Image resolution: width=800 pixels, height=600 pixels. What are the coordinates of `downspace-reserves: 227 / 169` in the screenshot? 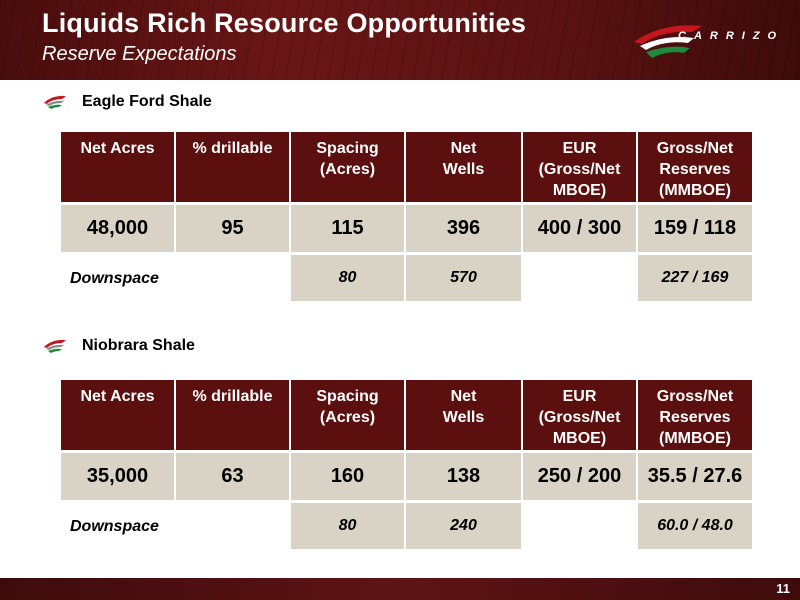 It's located at (695, 278).